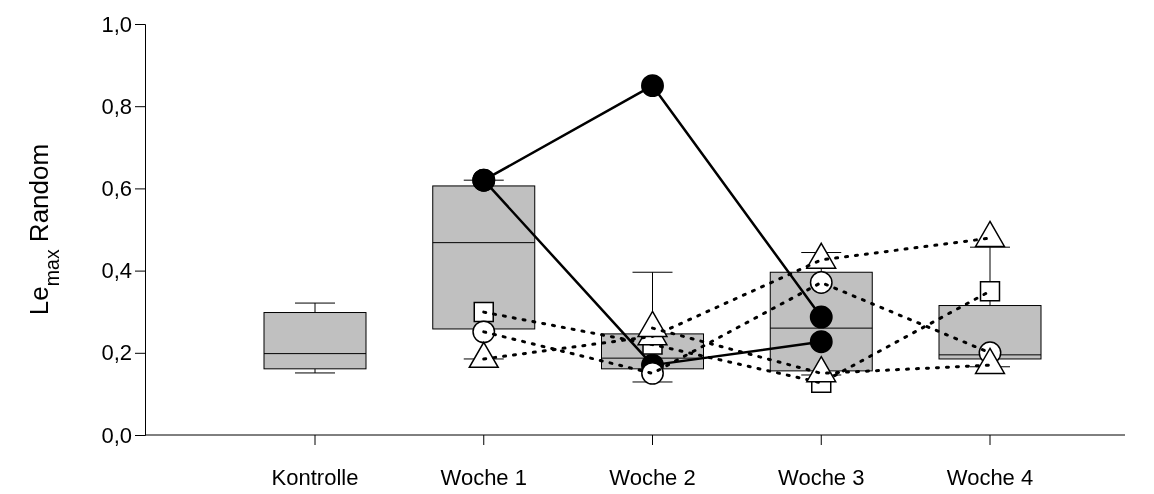 The image size is (1154, 494). I want to click on y-tick-label: 0,2, so click(116, 353).